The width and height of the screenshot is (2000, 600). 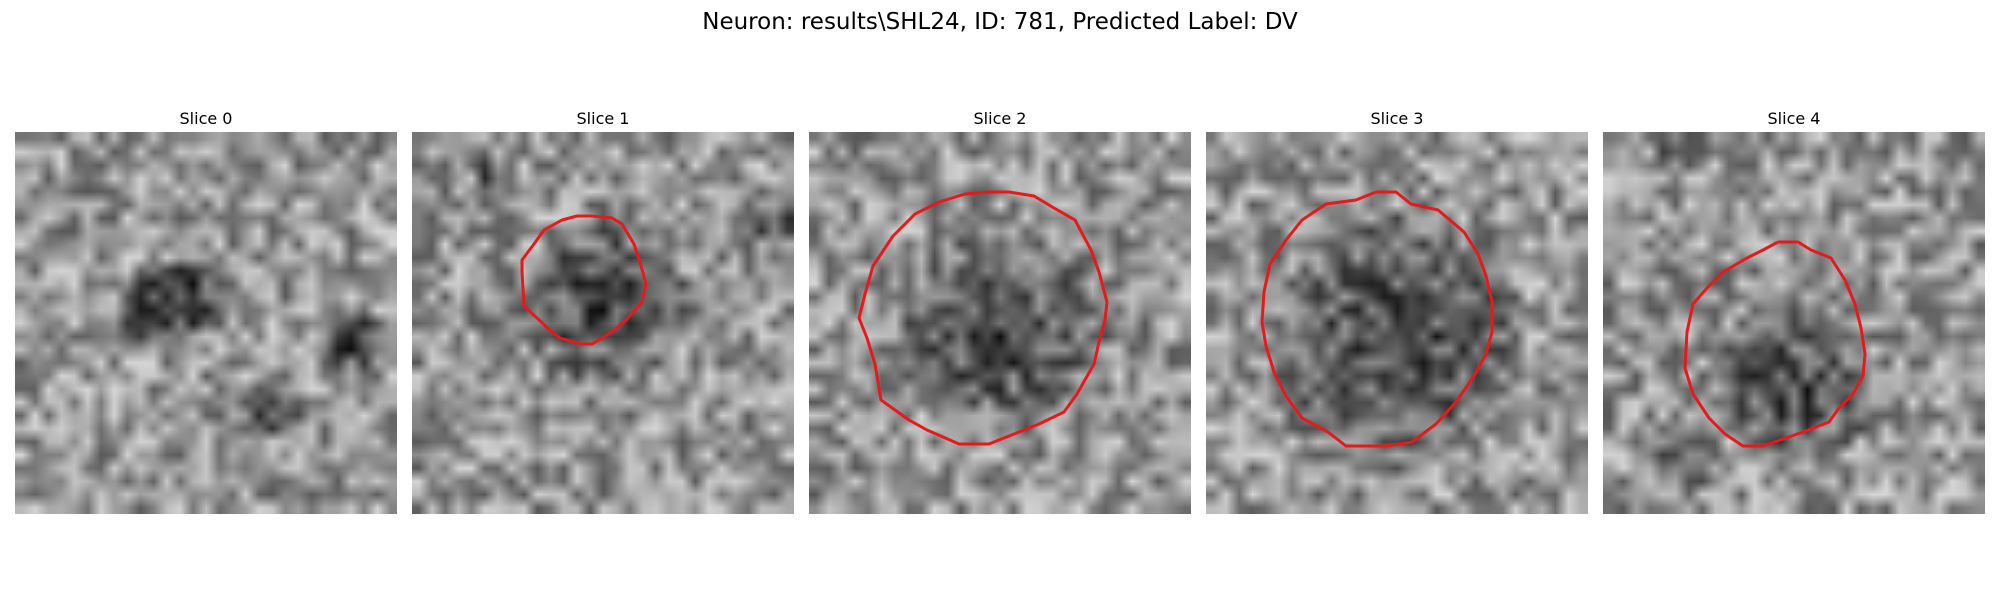 I want to click on slice-panel-0: Slice 0, so click(x=206, y=311).